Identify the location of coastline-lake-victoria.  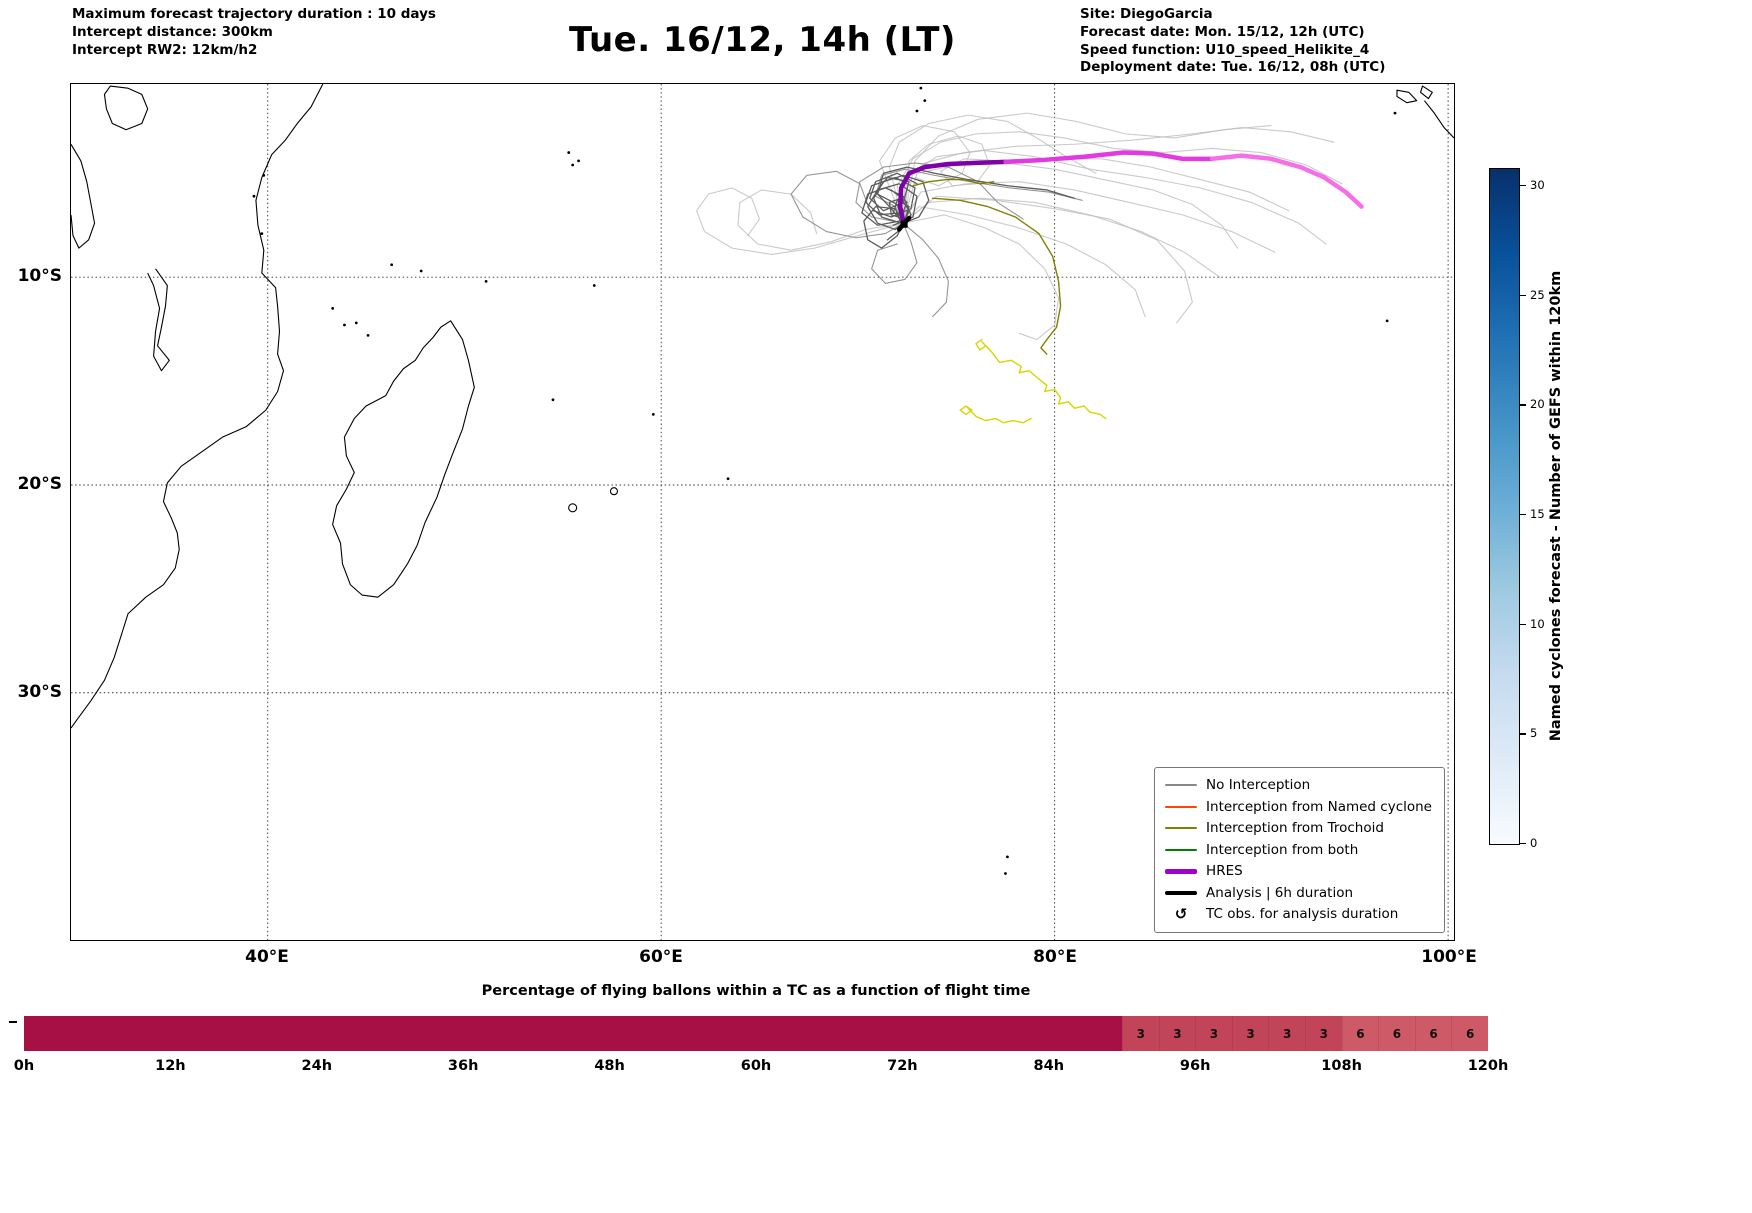
(126, 108).